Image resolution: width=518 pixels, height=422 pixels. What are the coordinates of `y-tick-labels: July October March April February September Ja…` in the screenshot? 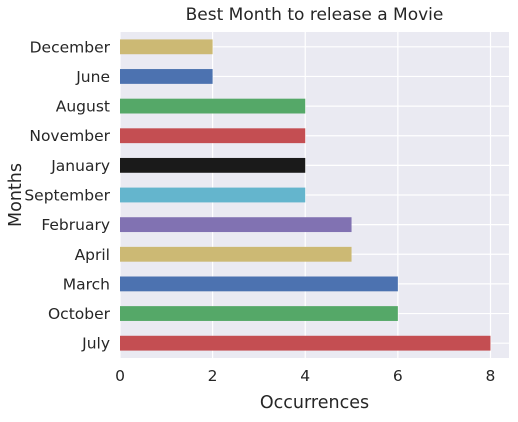 It's located at (67, 195).